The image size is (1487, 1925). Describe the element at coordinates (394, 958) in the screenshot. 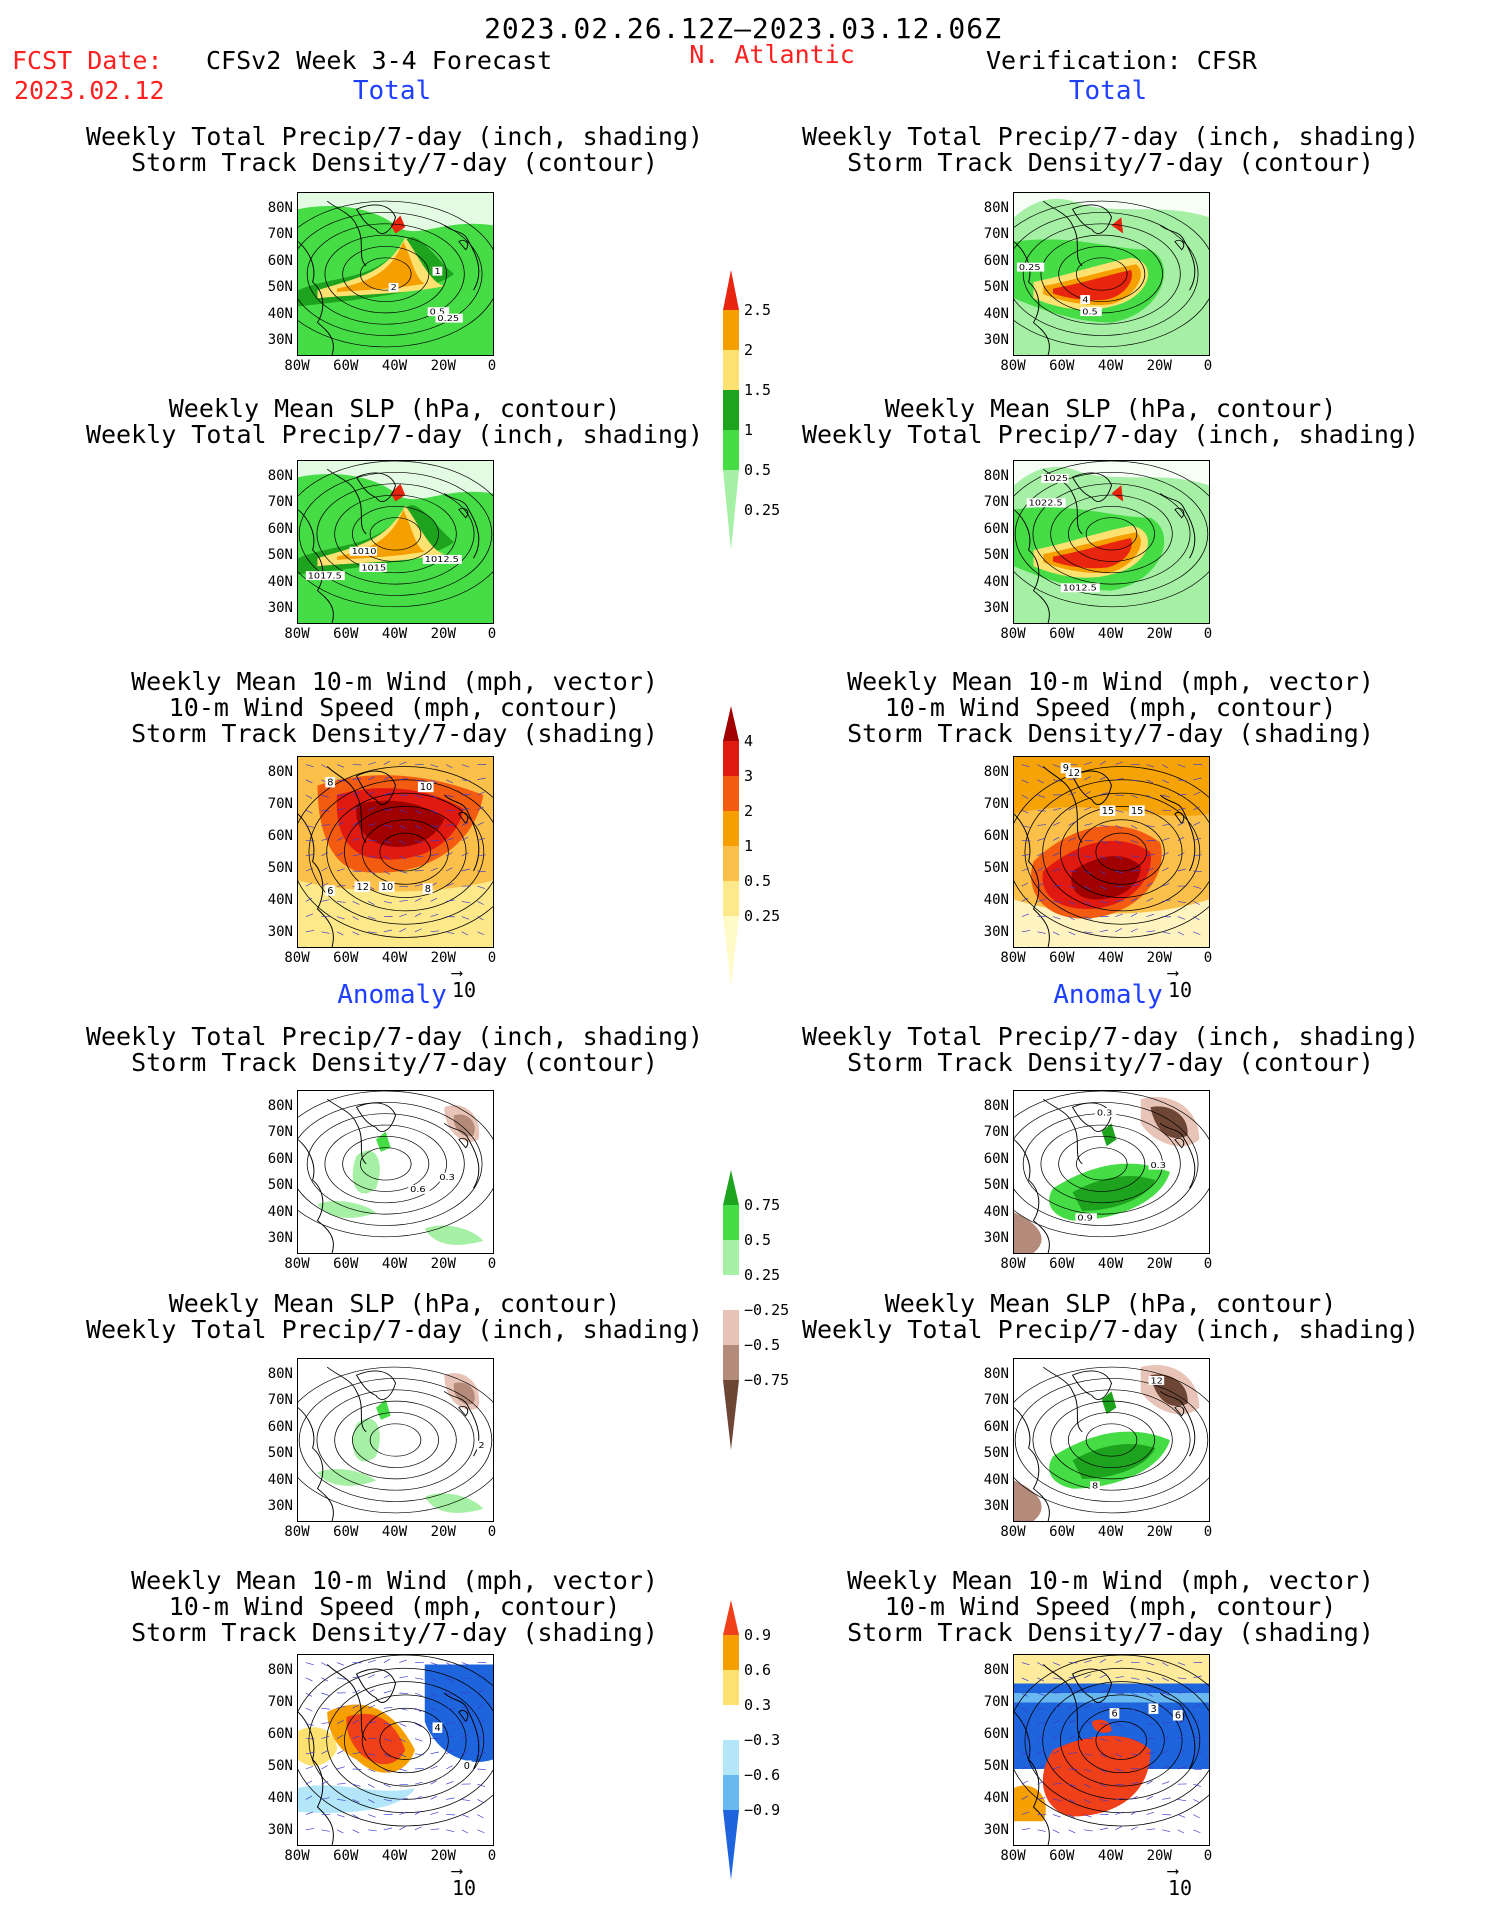

I see `p3-lon-tick: 40W` at that location.